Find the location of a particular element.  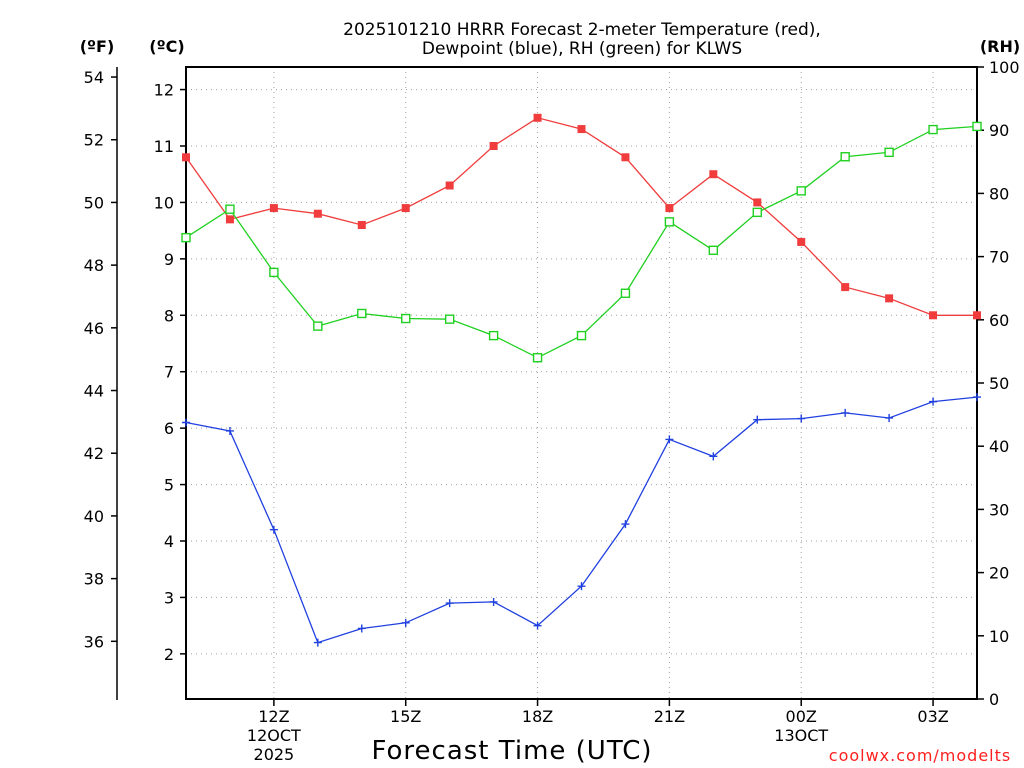

rh-tick-label: 90 is located at coordinates (999, 130).